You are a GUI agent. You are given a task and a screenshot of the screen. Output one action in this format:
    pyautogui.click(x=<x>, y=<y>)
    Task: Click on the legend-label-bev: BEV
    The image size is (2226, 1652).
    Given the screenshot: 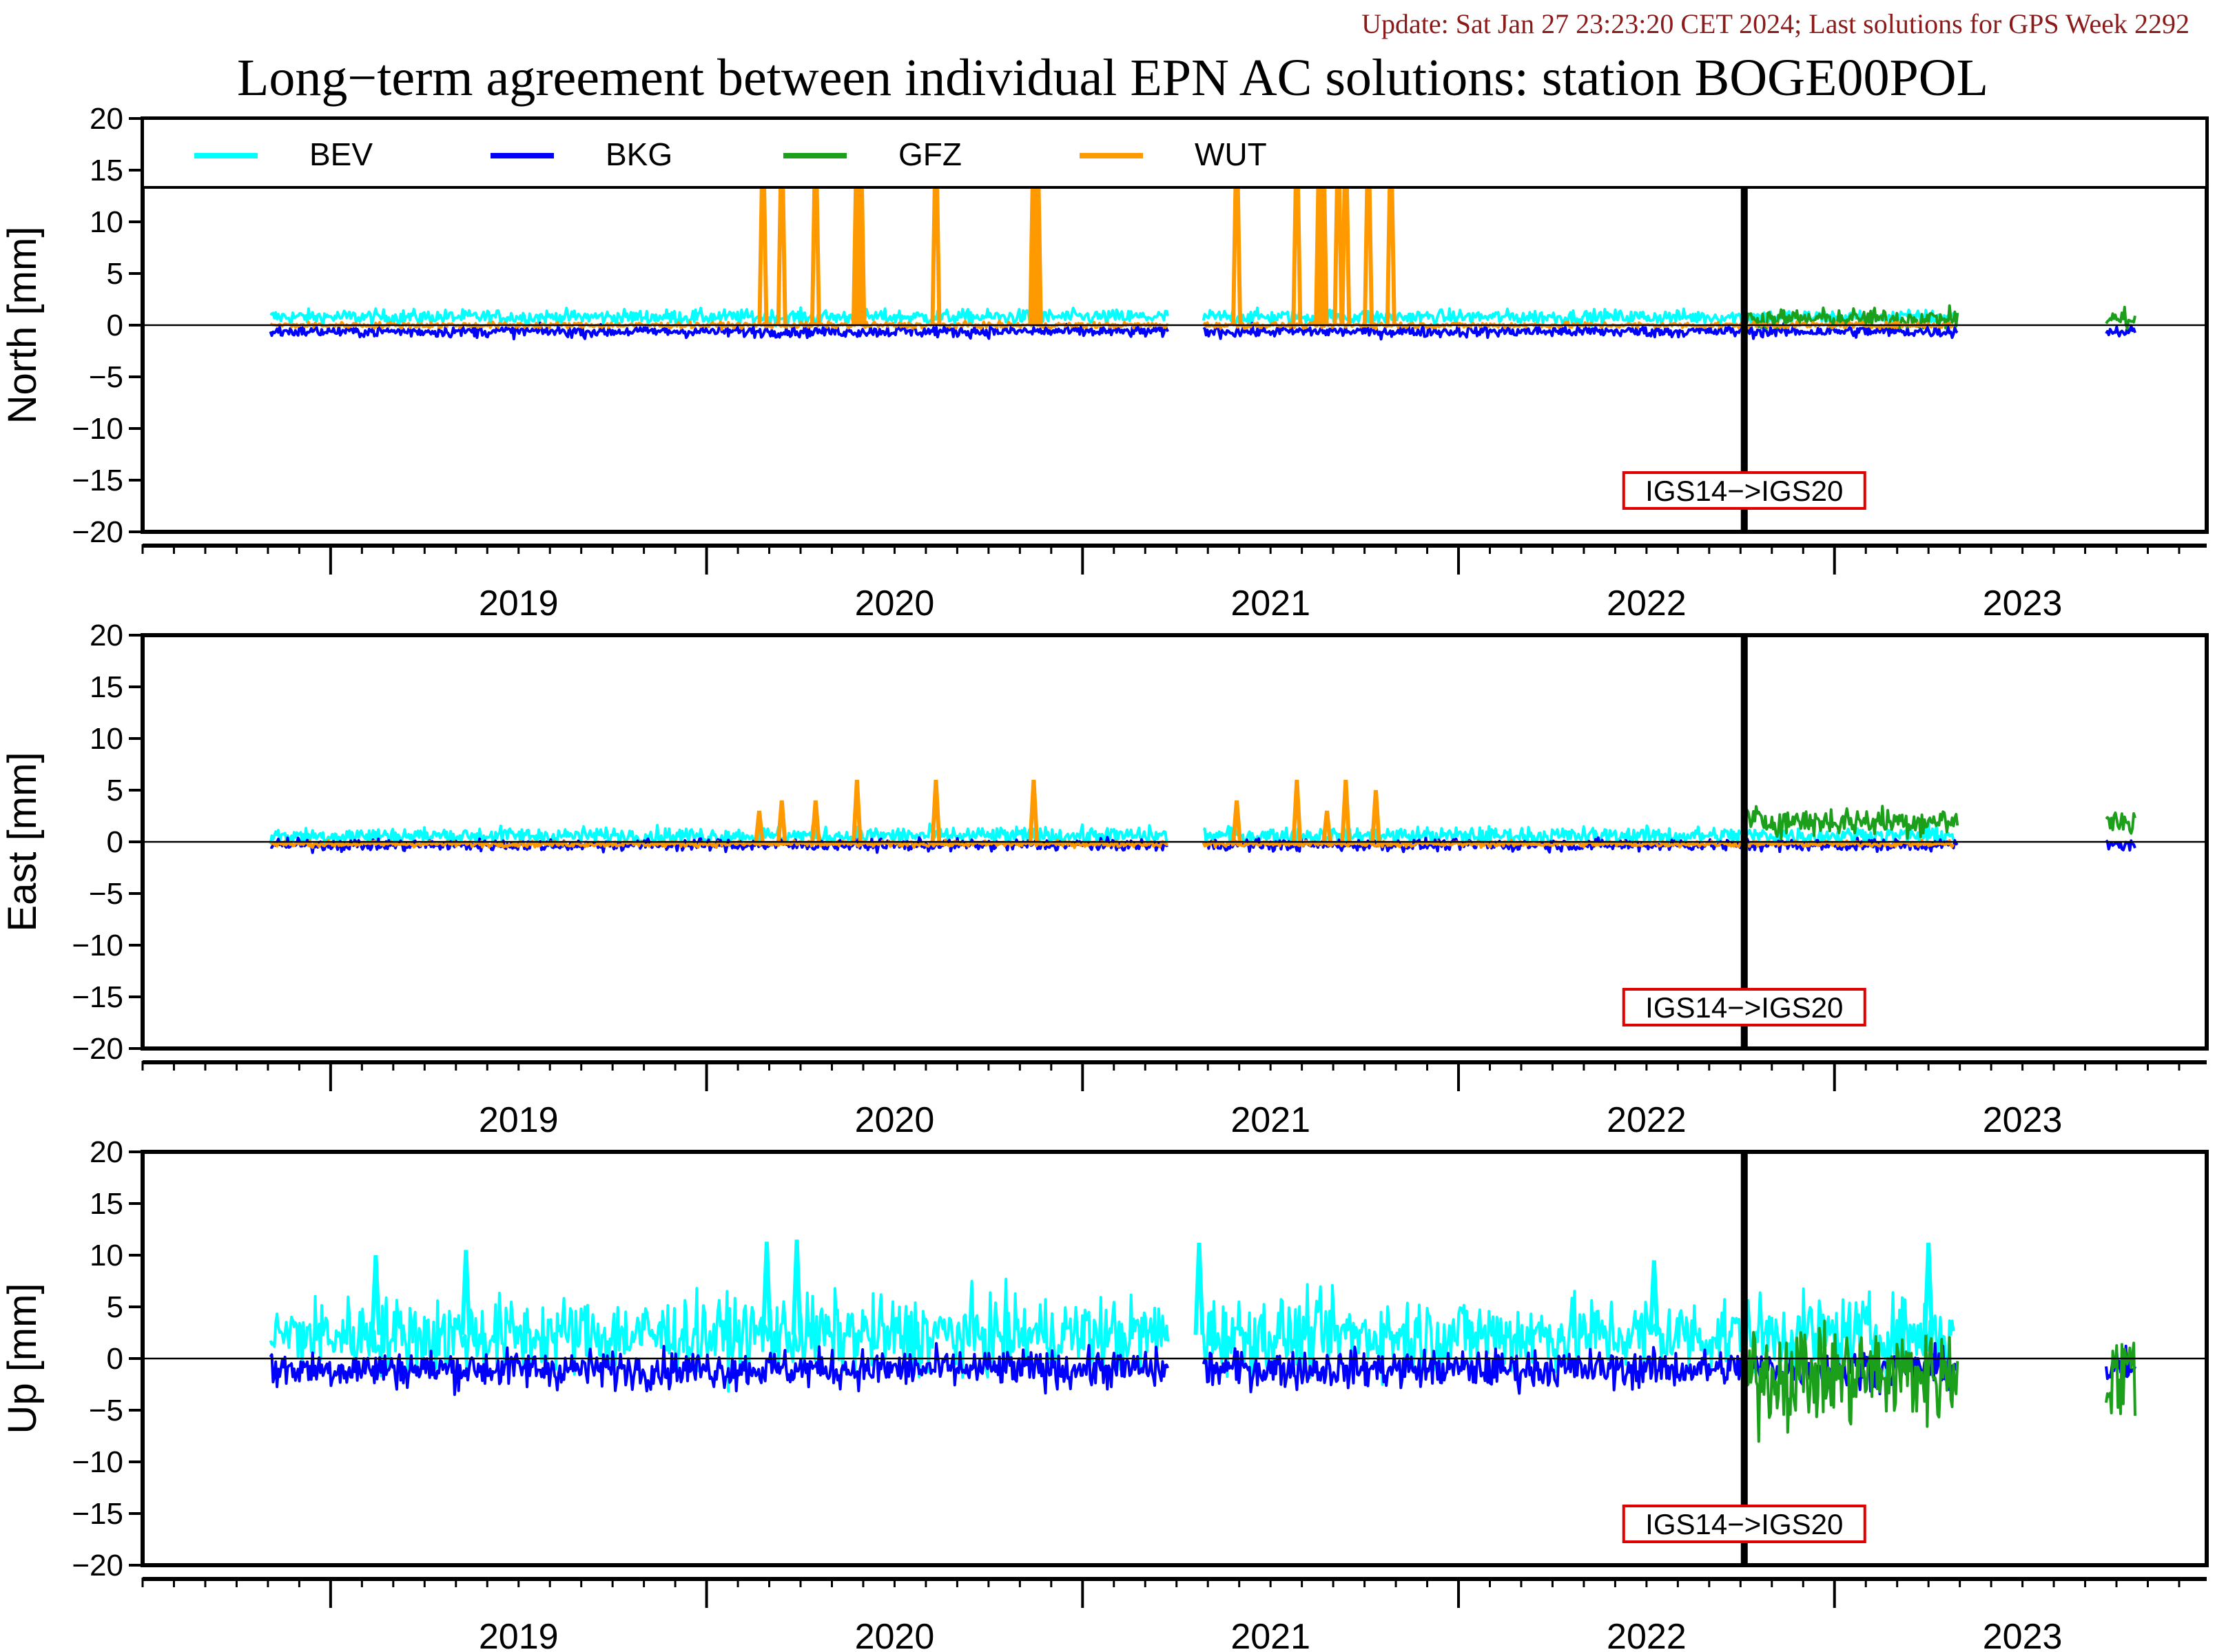 What is the action you would take?
    pyautogui.click(x=341, y=154)
    